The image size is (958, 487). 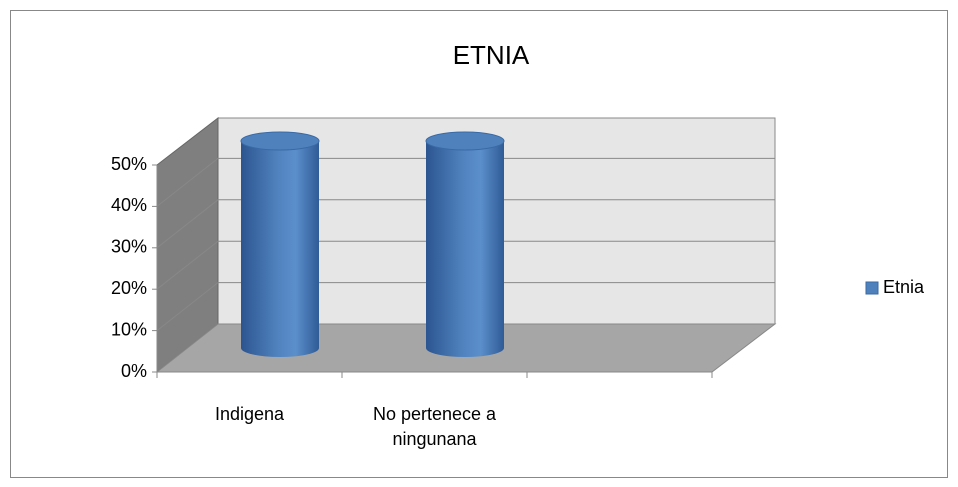 What do you see at coordinates (249, 414) in the screenshot?
I see `x-tick-label: Indigena` at bounding box center [249, 414].